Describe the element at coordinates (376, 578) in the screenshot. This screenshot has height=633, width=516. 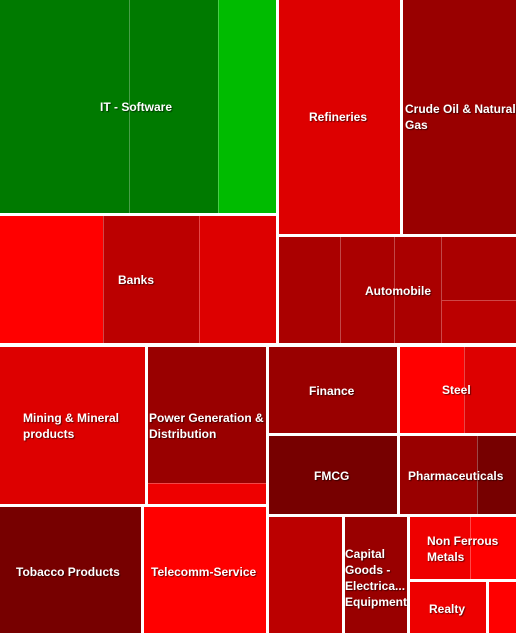
I see `tile-label: Capital Goods - Electrica... Equipment` at that location.